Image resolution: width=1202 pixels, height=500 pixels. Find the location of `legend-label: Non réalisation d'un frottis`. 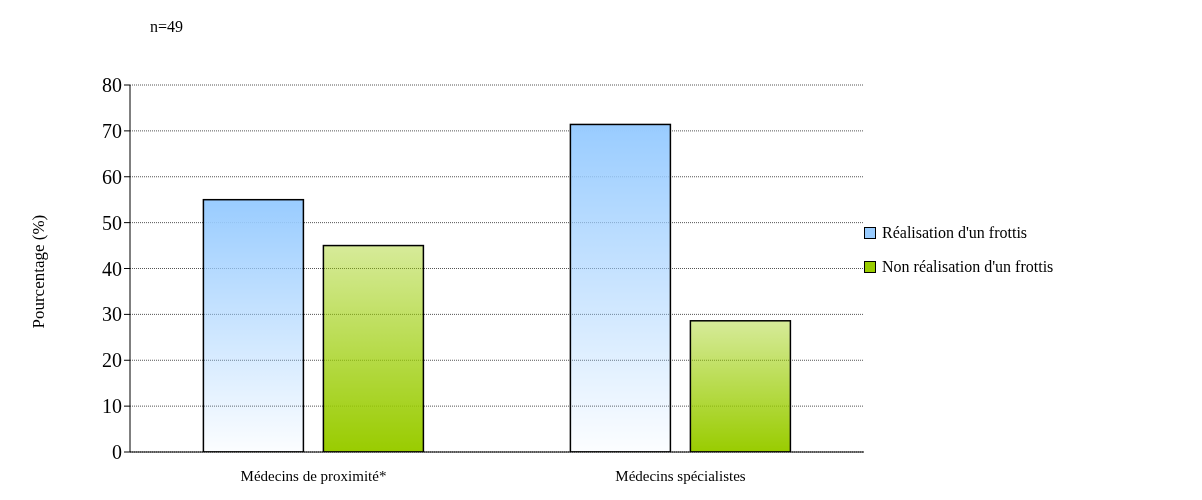

legend-label: Non réalisation d'un frottis is located at coordinates (968, 267).